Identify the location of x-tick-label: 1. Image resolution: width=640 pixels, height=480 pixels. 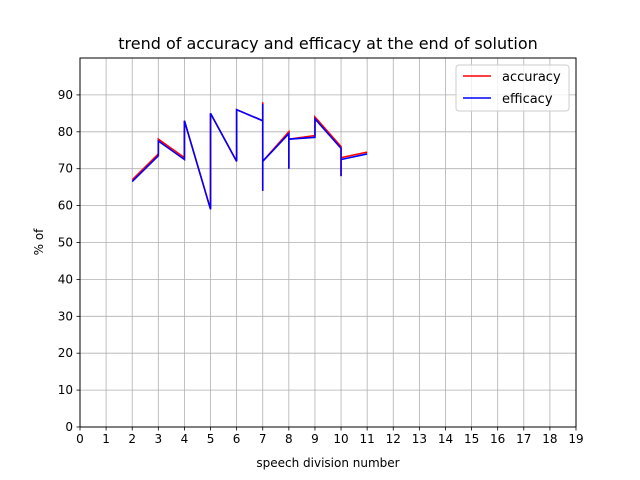
(106, 439).